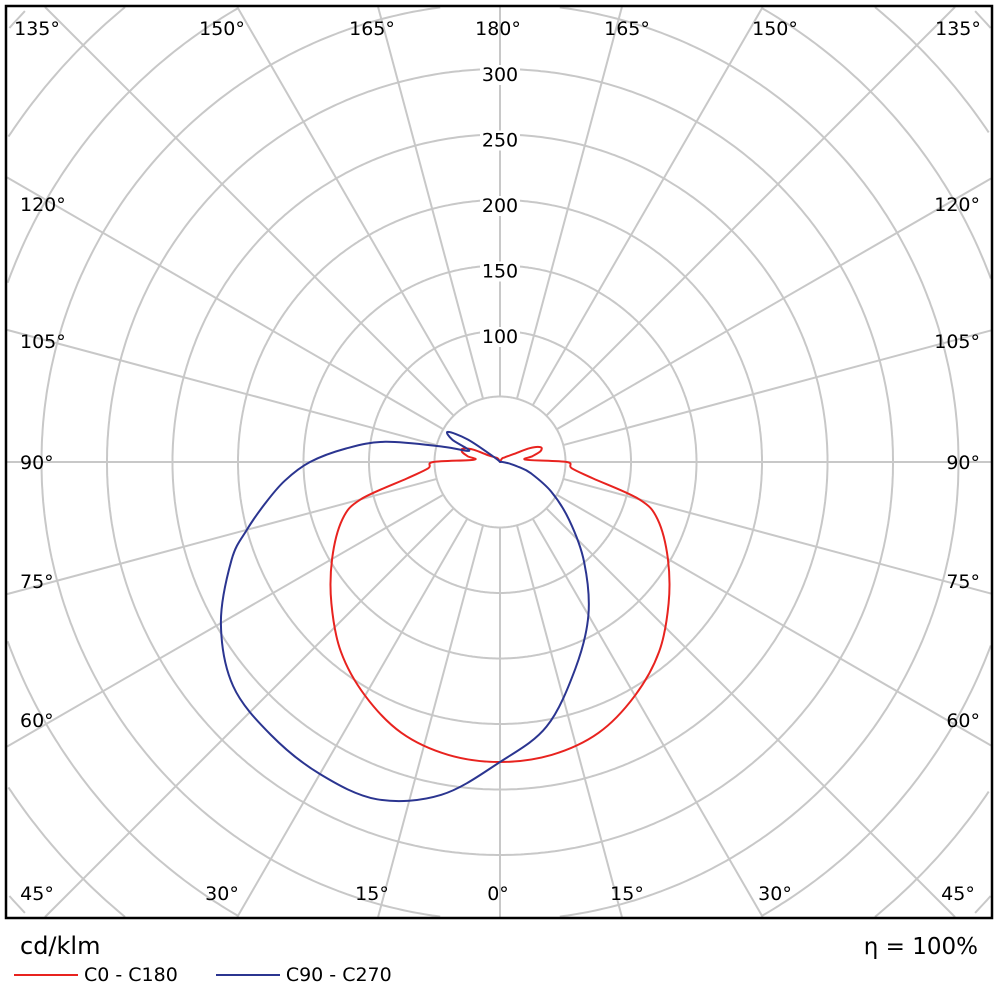 This screenshot has width=1000, height=1000. I want to click on unit-label: cd/klm, so click(60, 946).